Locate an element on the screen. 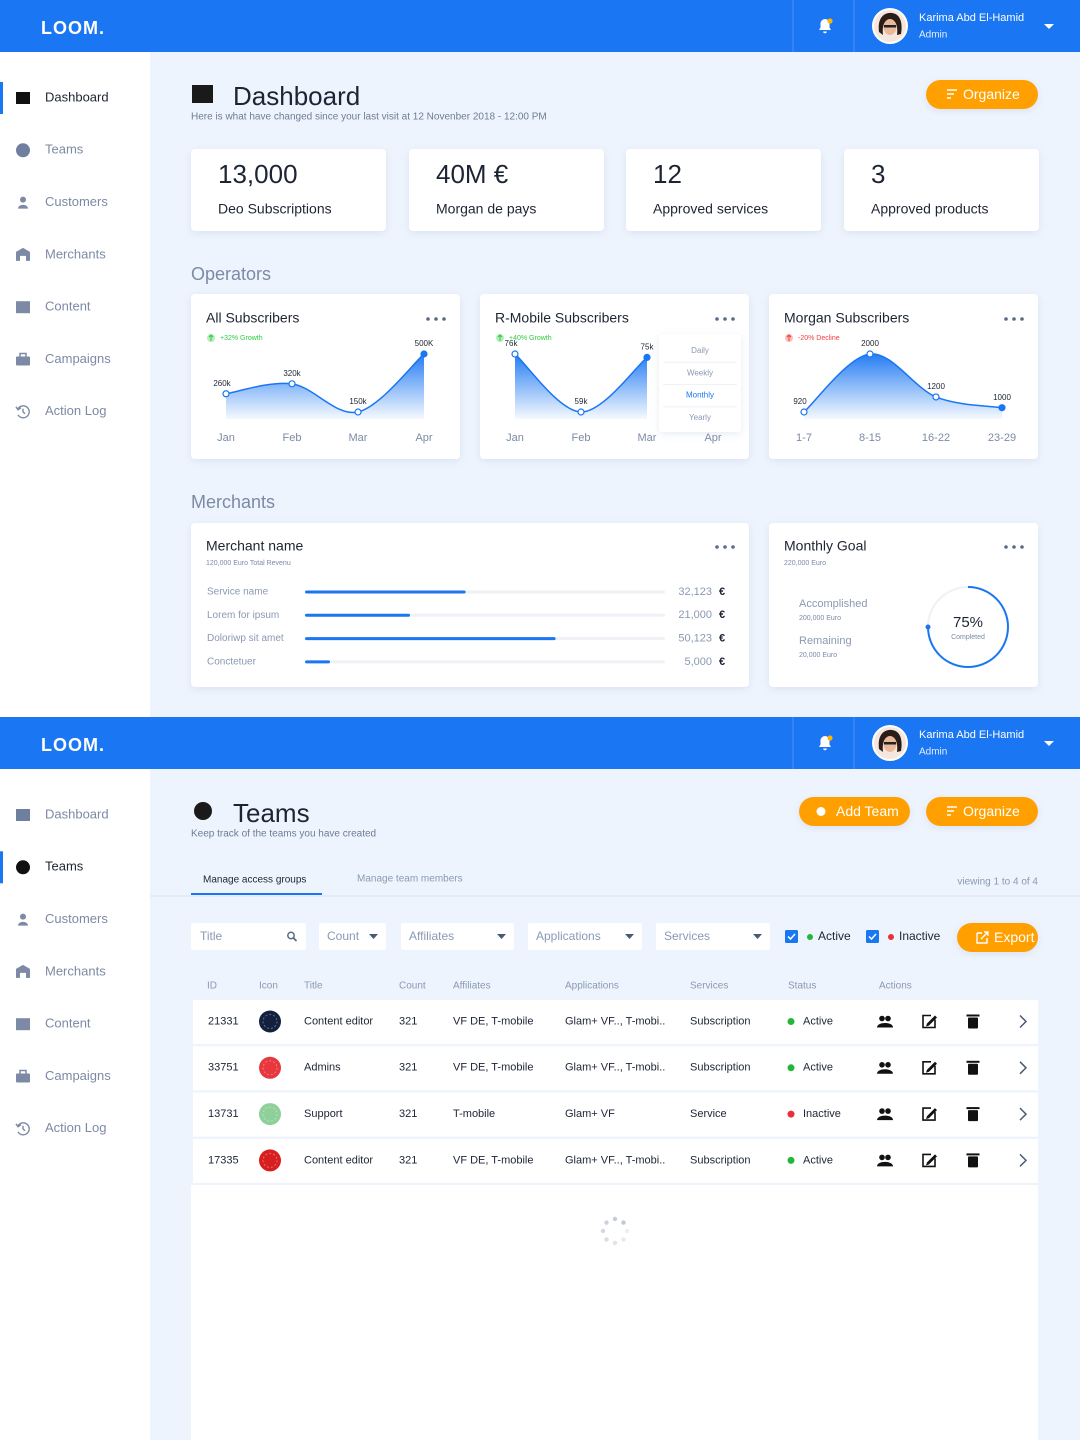 The width and height of the screenshot is (1080, 1440). point-label: 1200 is located at coordinates (936, 386).